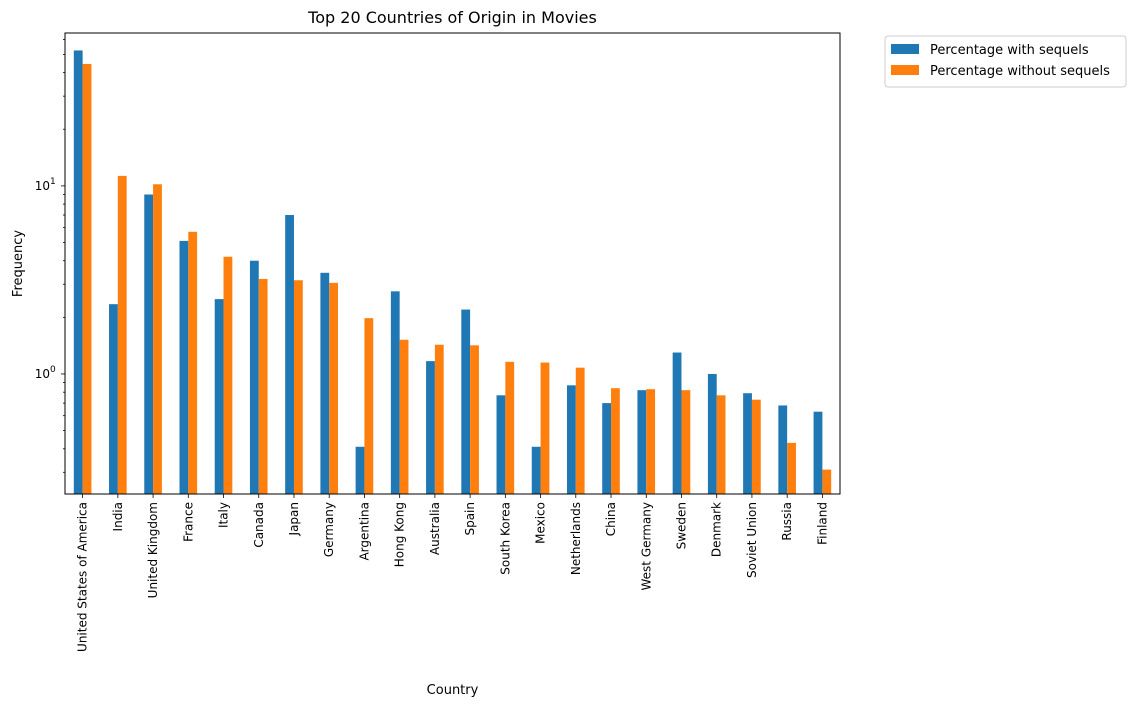 This screenshot has height=707, width=1137. Describe the element at coordinates (787, 521) in the screenshot. I see `x-tick-label: Russia` at that location.